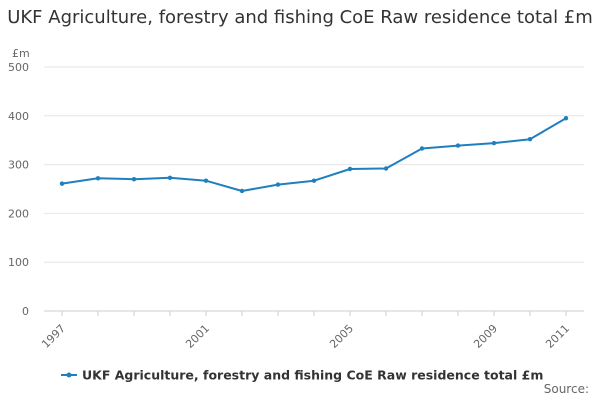 The width and height of the screenshot is (600, 400). Describe the element at coordinates (197, 336) in the screenshot. I see `x-tick-label-2001: 2001` at that location.